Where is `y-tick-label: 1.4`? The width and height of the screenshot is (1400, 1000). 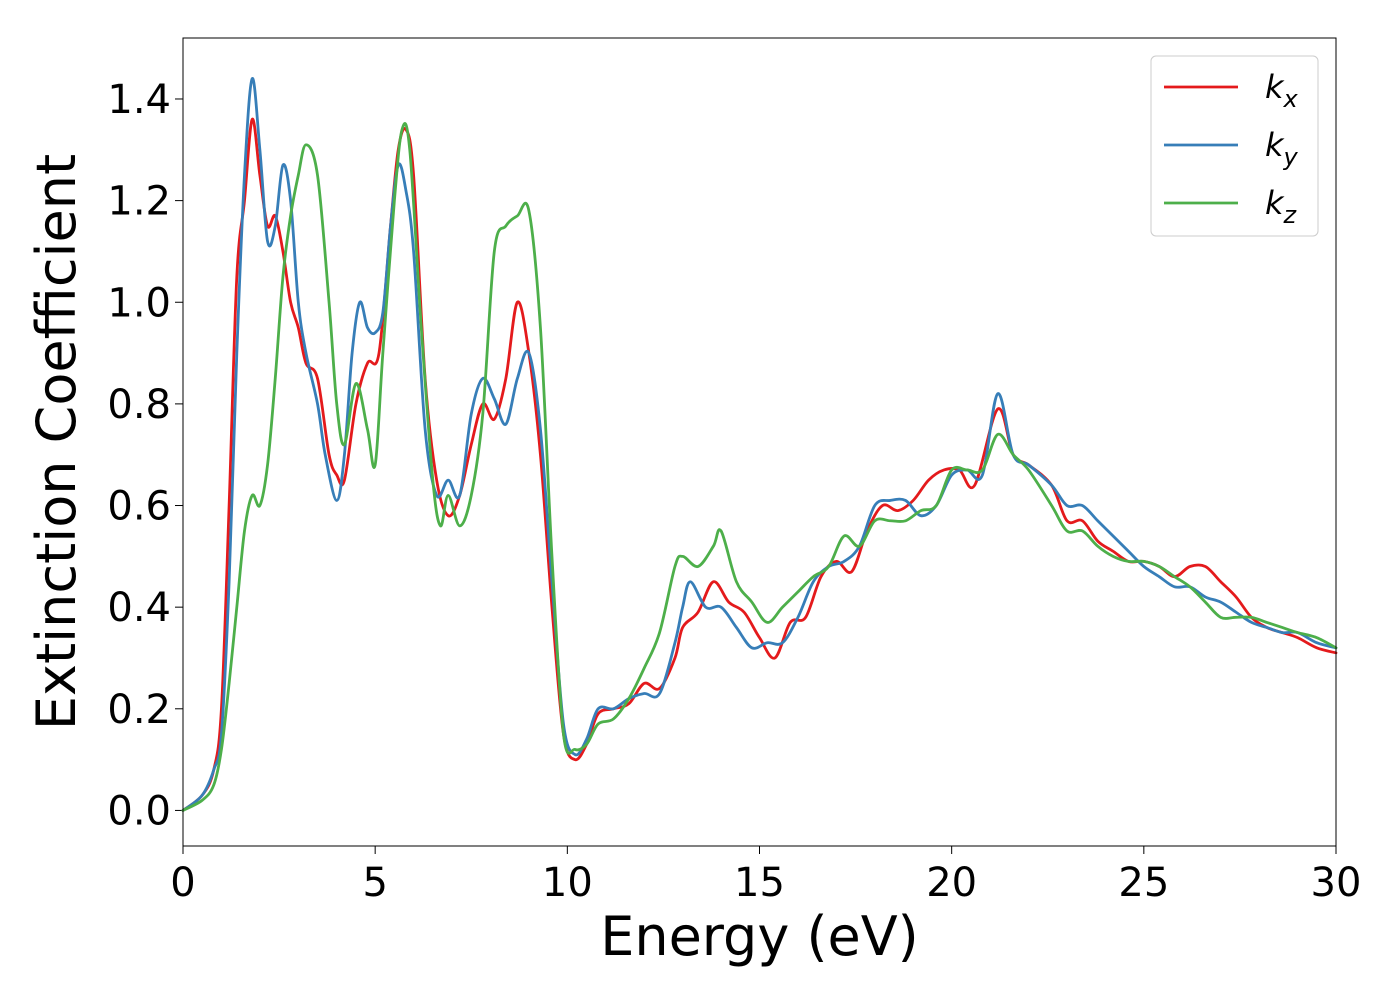 y-tick-label: 1.4 is located at coordinates (139, 100).